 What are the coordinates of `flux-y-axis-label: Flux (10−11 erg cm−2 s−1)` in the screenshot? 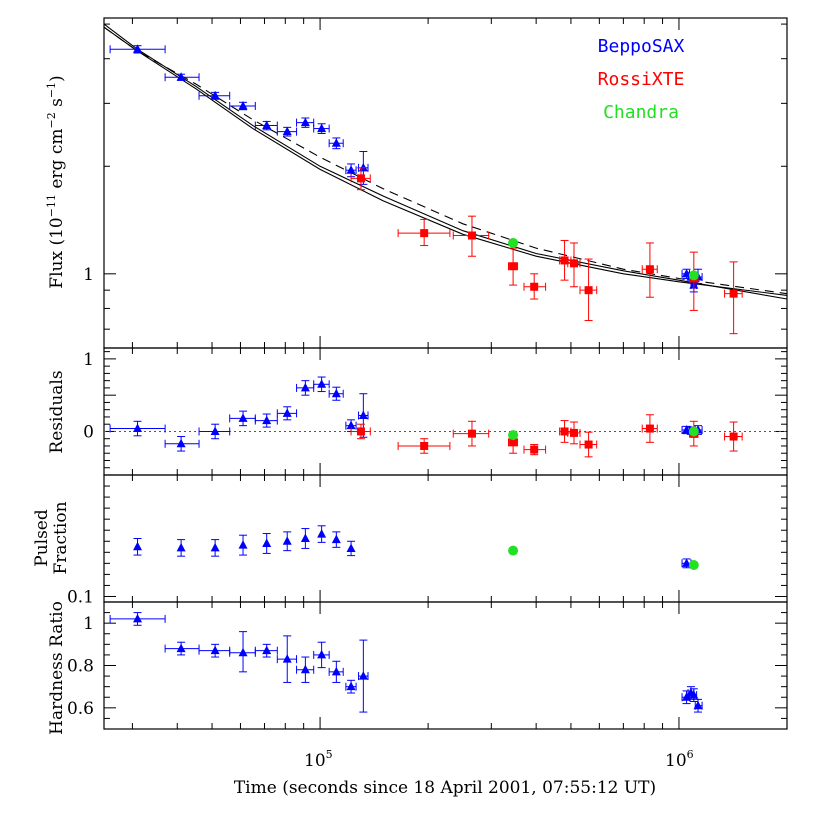 It's located at (56, 181).